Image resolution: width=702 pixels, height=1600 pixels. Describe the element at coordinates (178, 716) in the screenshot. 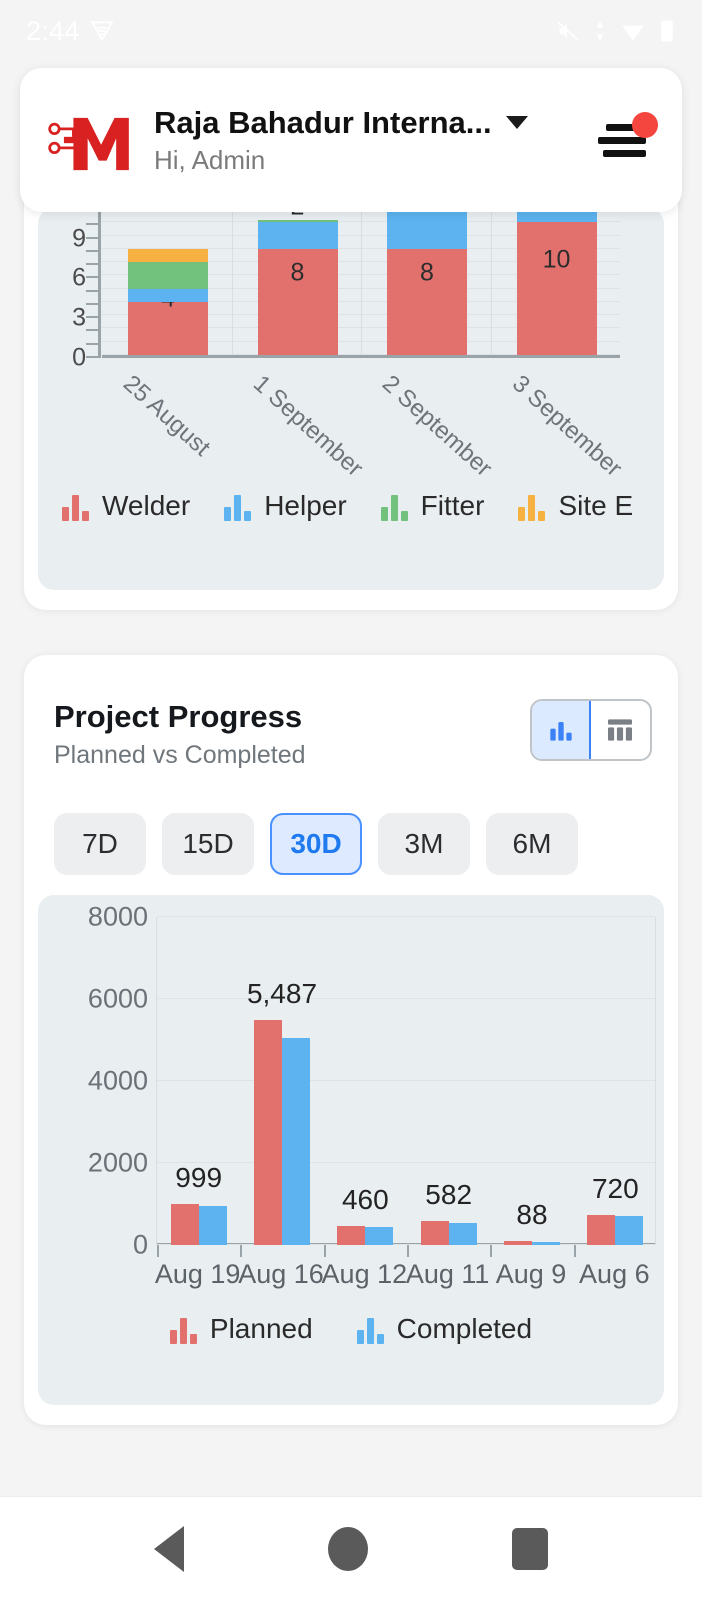

I see `page-title: Project Progress` at that location.